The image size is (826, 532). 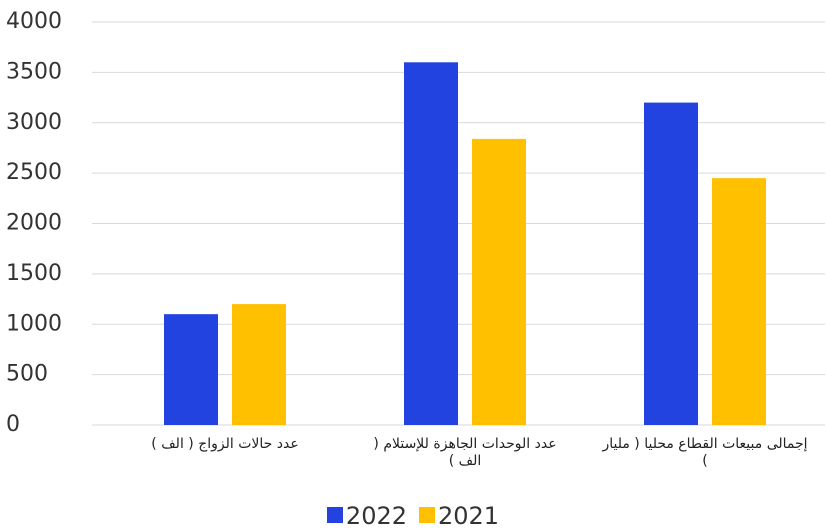 I want to click on y-tick-label: 1500, so click(x=34, y=273).